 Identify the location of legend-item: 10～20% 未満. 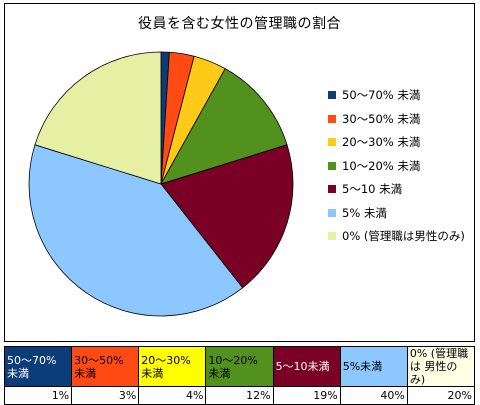
(400, 171).